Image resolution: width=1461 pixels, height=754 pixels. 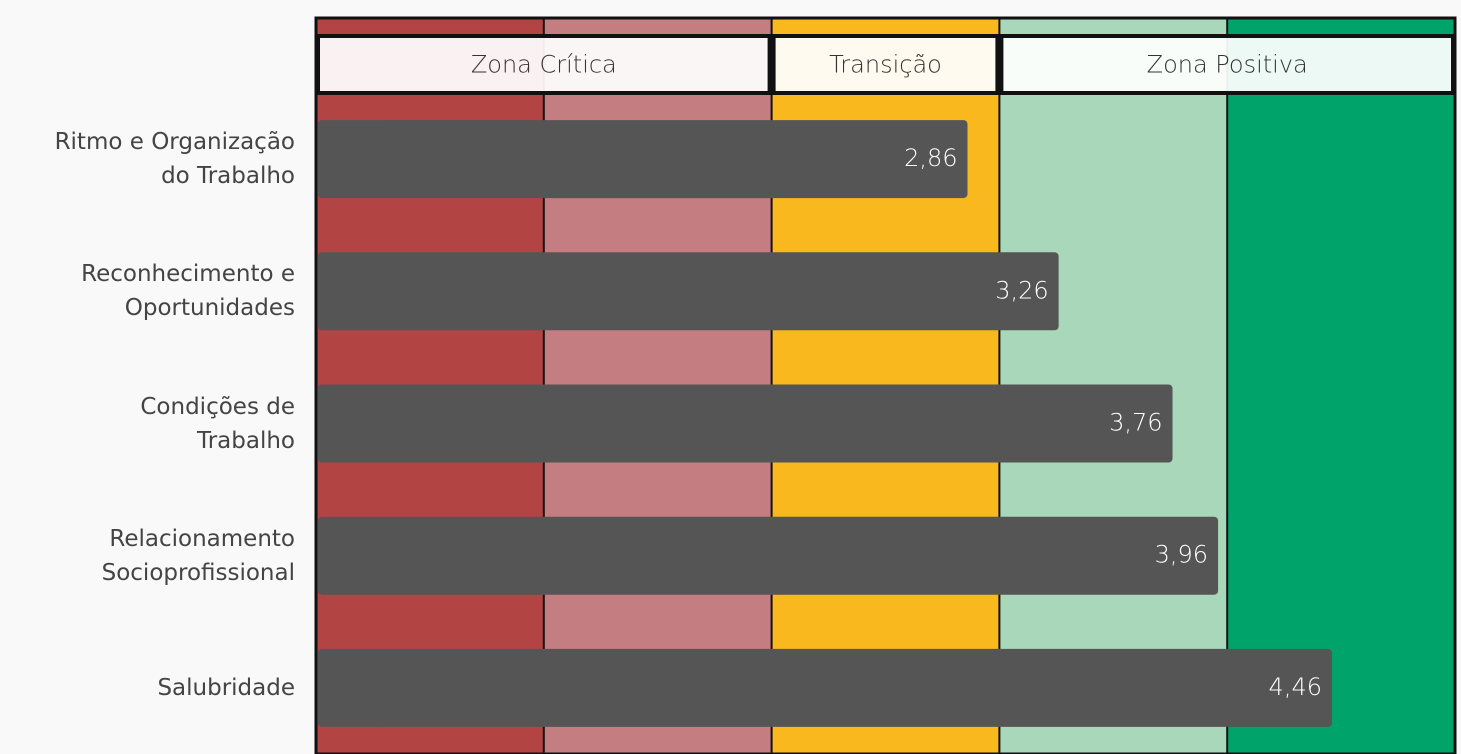 I want to click on zone-label: Zona Positiva, so click(x=1227, y=65).